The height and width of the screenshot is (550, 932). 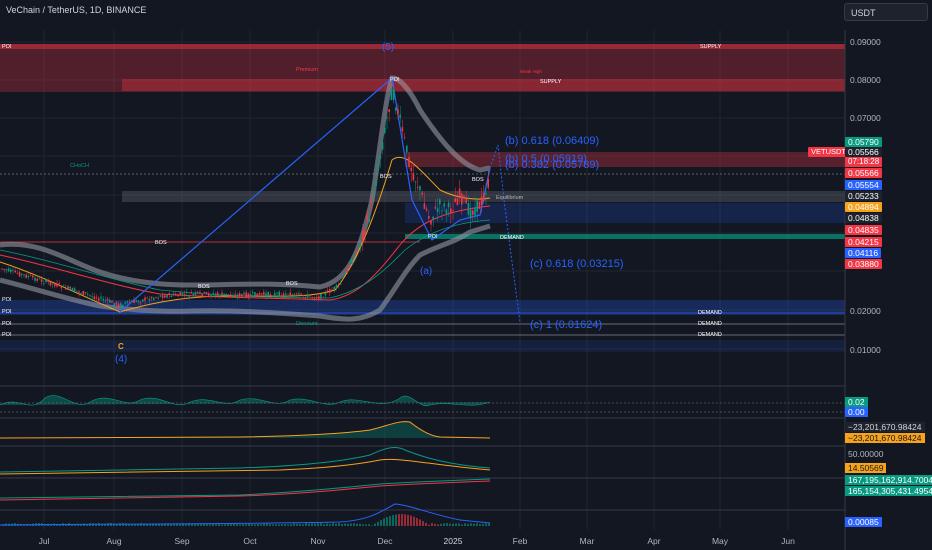 What do you see at coordinates (886, 12) in the screenshot?
I see `currency-selector: USDT` at bounding box center [886, 12].